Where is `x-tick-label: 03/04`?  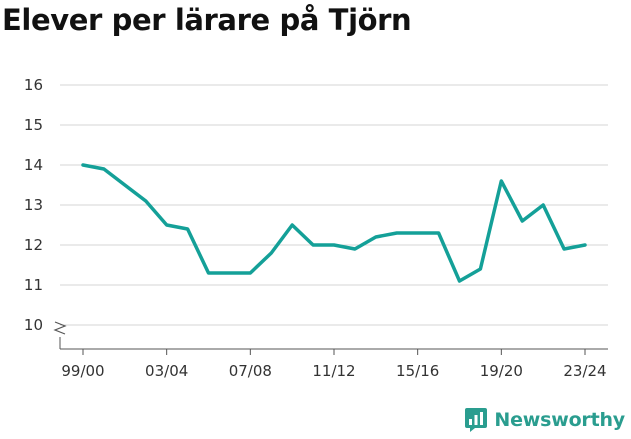 x-tick-label: 03/04 is located at coordinates (166, 371).